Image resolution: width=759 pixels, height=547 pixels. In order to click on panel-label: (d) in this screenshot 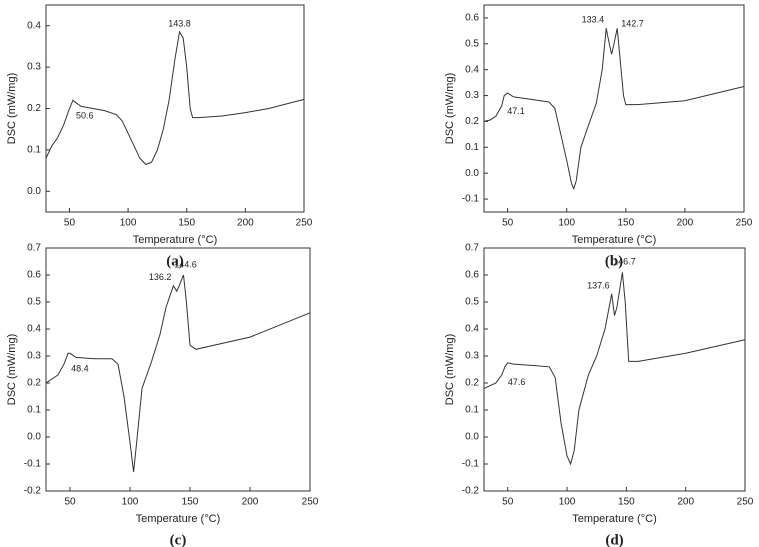, I will do `click(614, 539)`.